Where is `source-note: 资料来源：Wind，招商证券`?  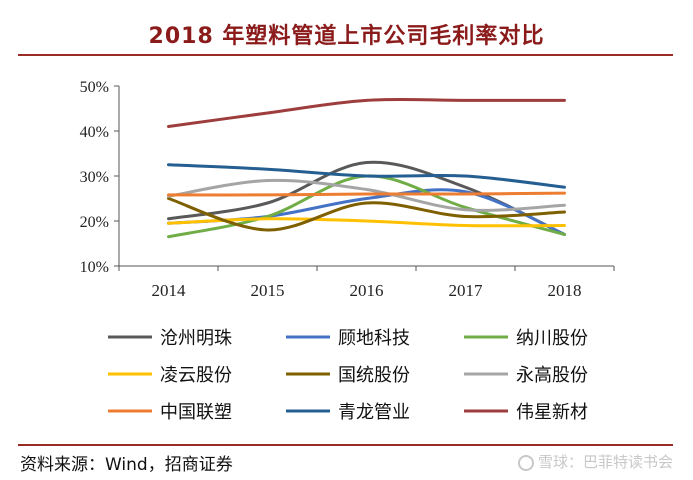 source-note: 资料来源：Wind，招商证券 is located at coordinates (126, 465).